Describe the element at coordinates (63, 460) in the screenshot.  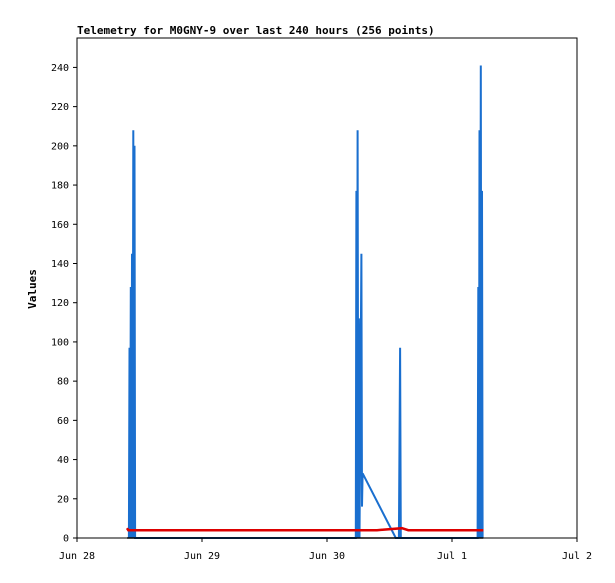
I see `y-tick-label: 40` at that location.